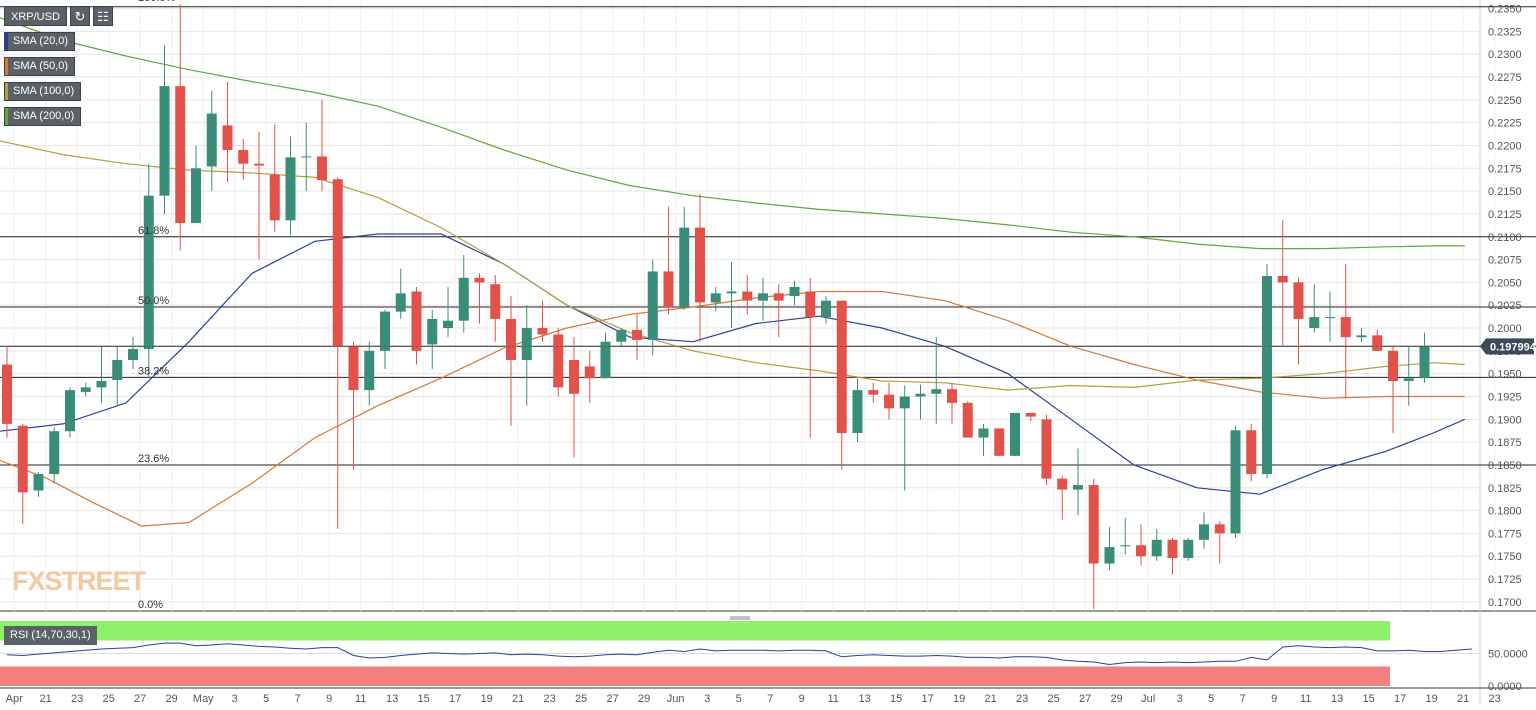 This screenshot has height=710, width=1536. I want to click on x-tick-label: 5, so click(739, 699).